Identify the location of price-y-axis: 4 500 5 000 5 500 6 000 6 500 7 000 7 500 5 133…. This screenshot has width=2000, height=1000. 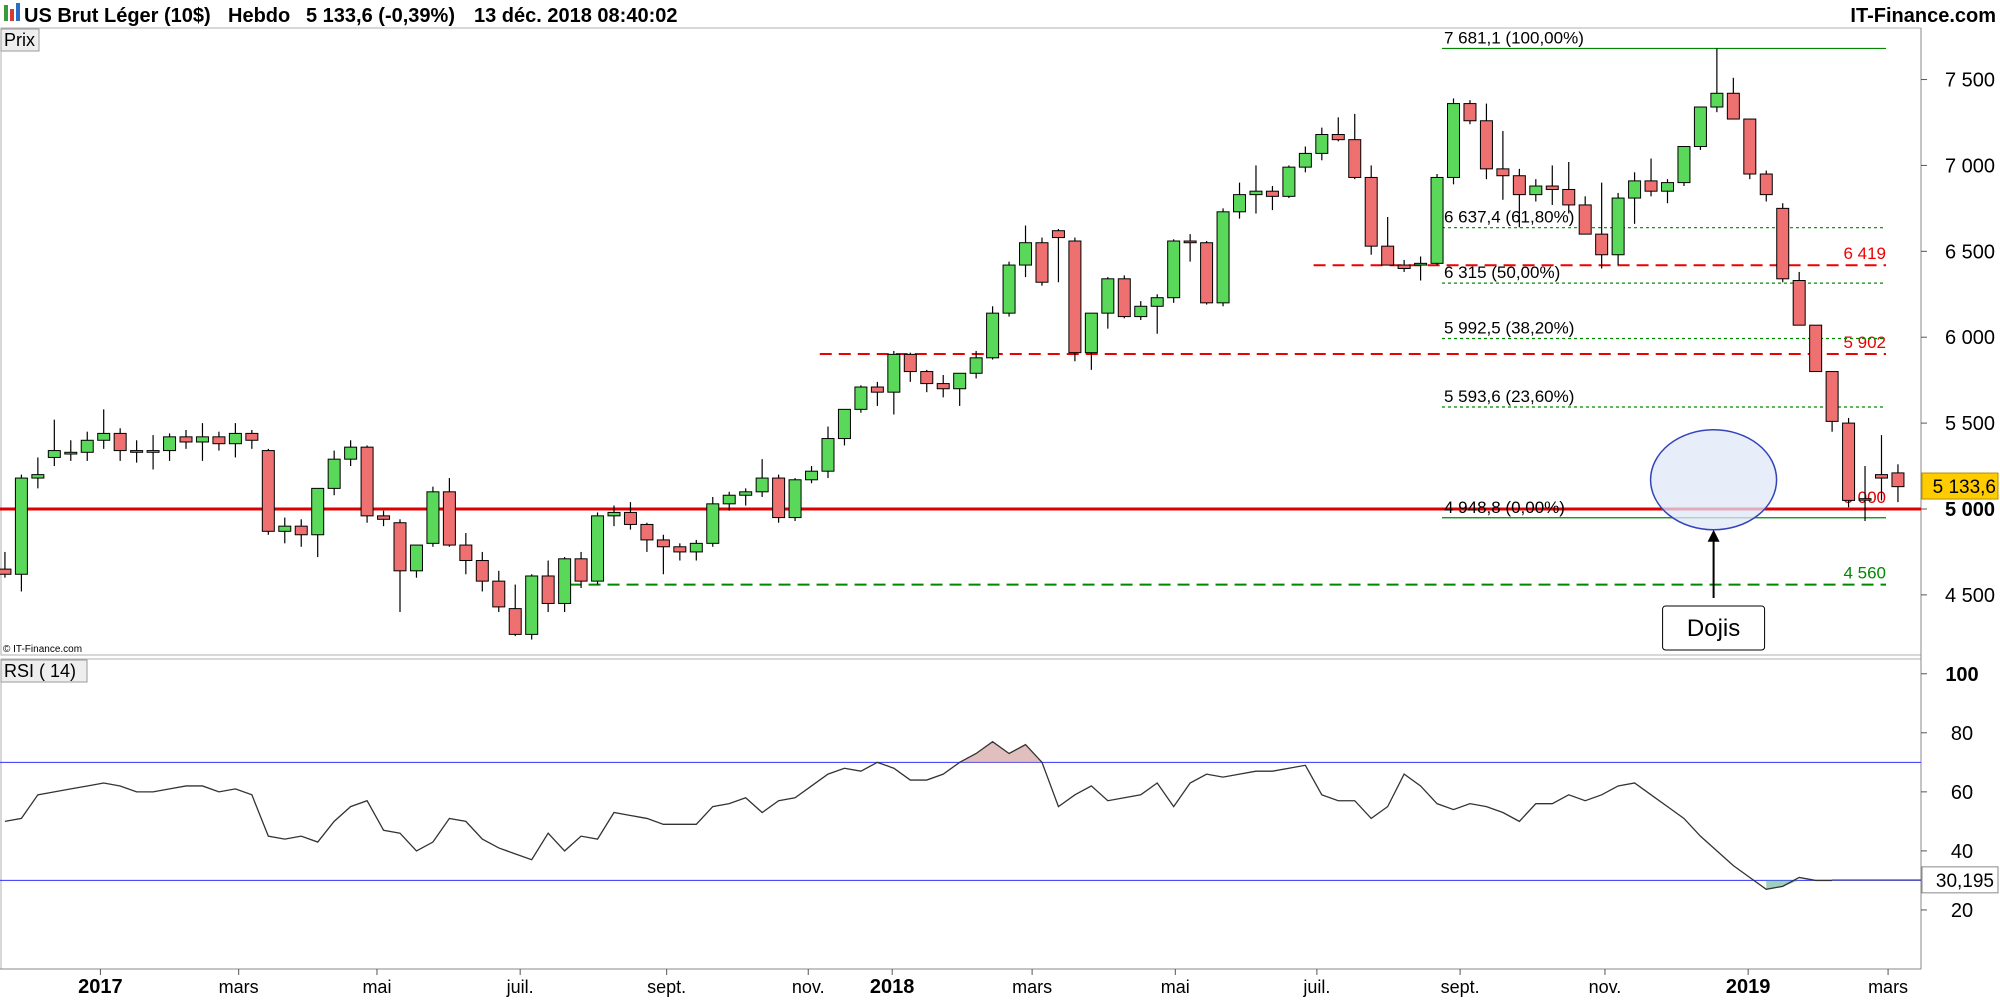
(1960, 338).